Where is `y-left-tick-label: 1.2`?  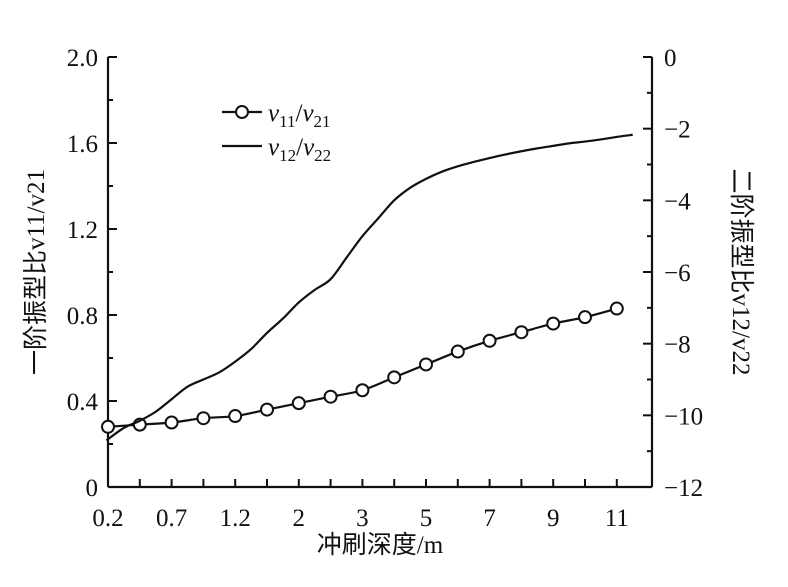
y-left-tick-label: 1.2 is located at coordinates (82, 230).